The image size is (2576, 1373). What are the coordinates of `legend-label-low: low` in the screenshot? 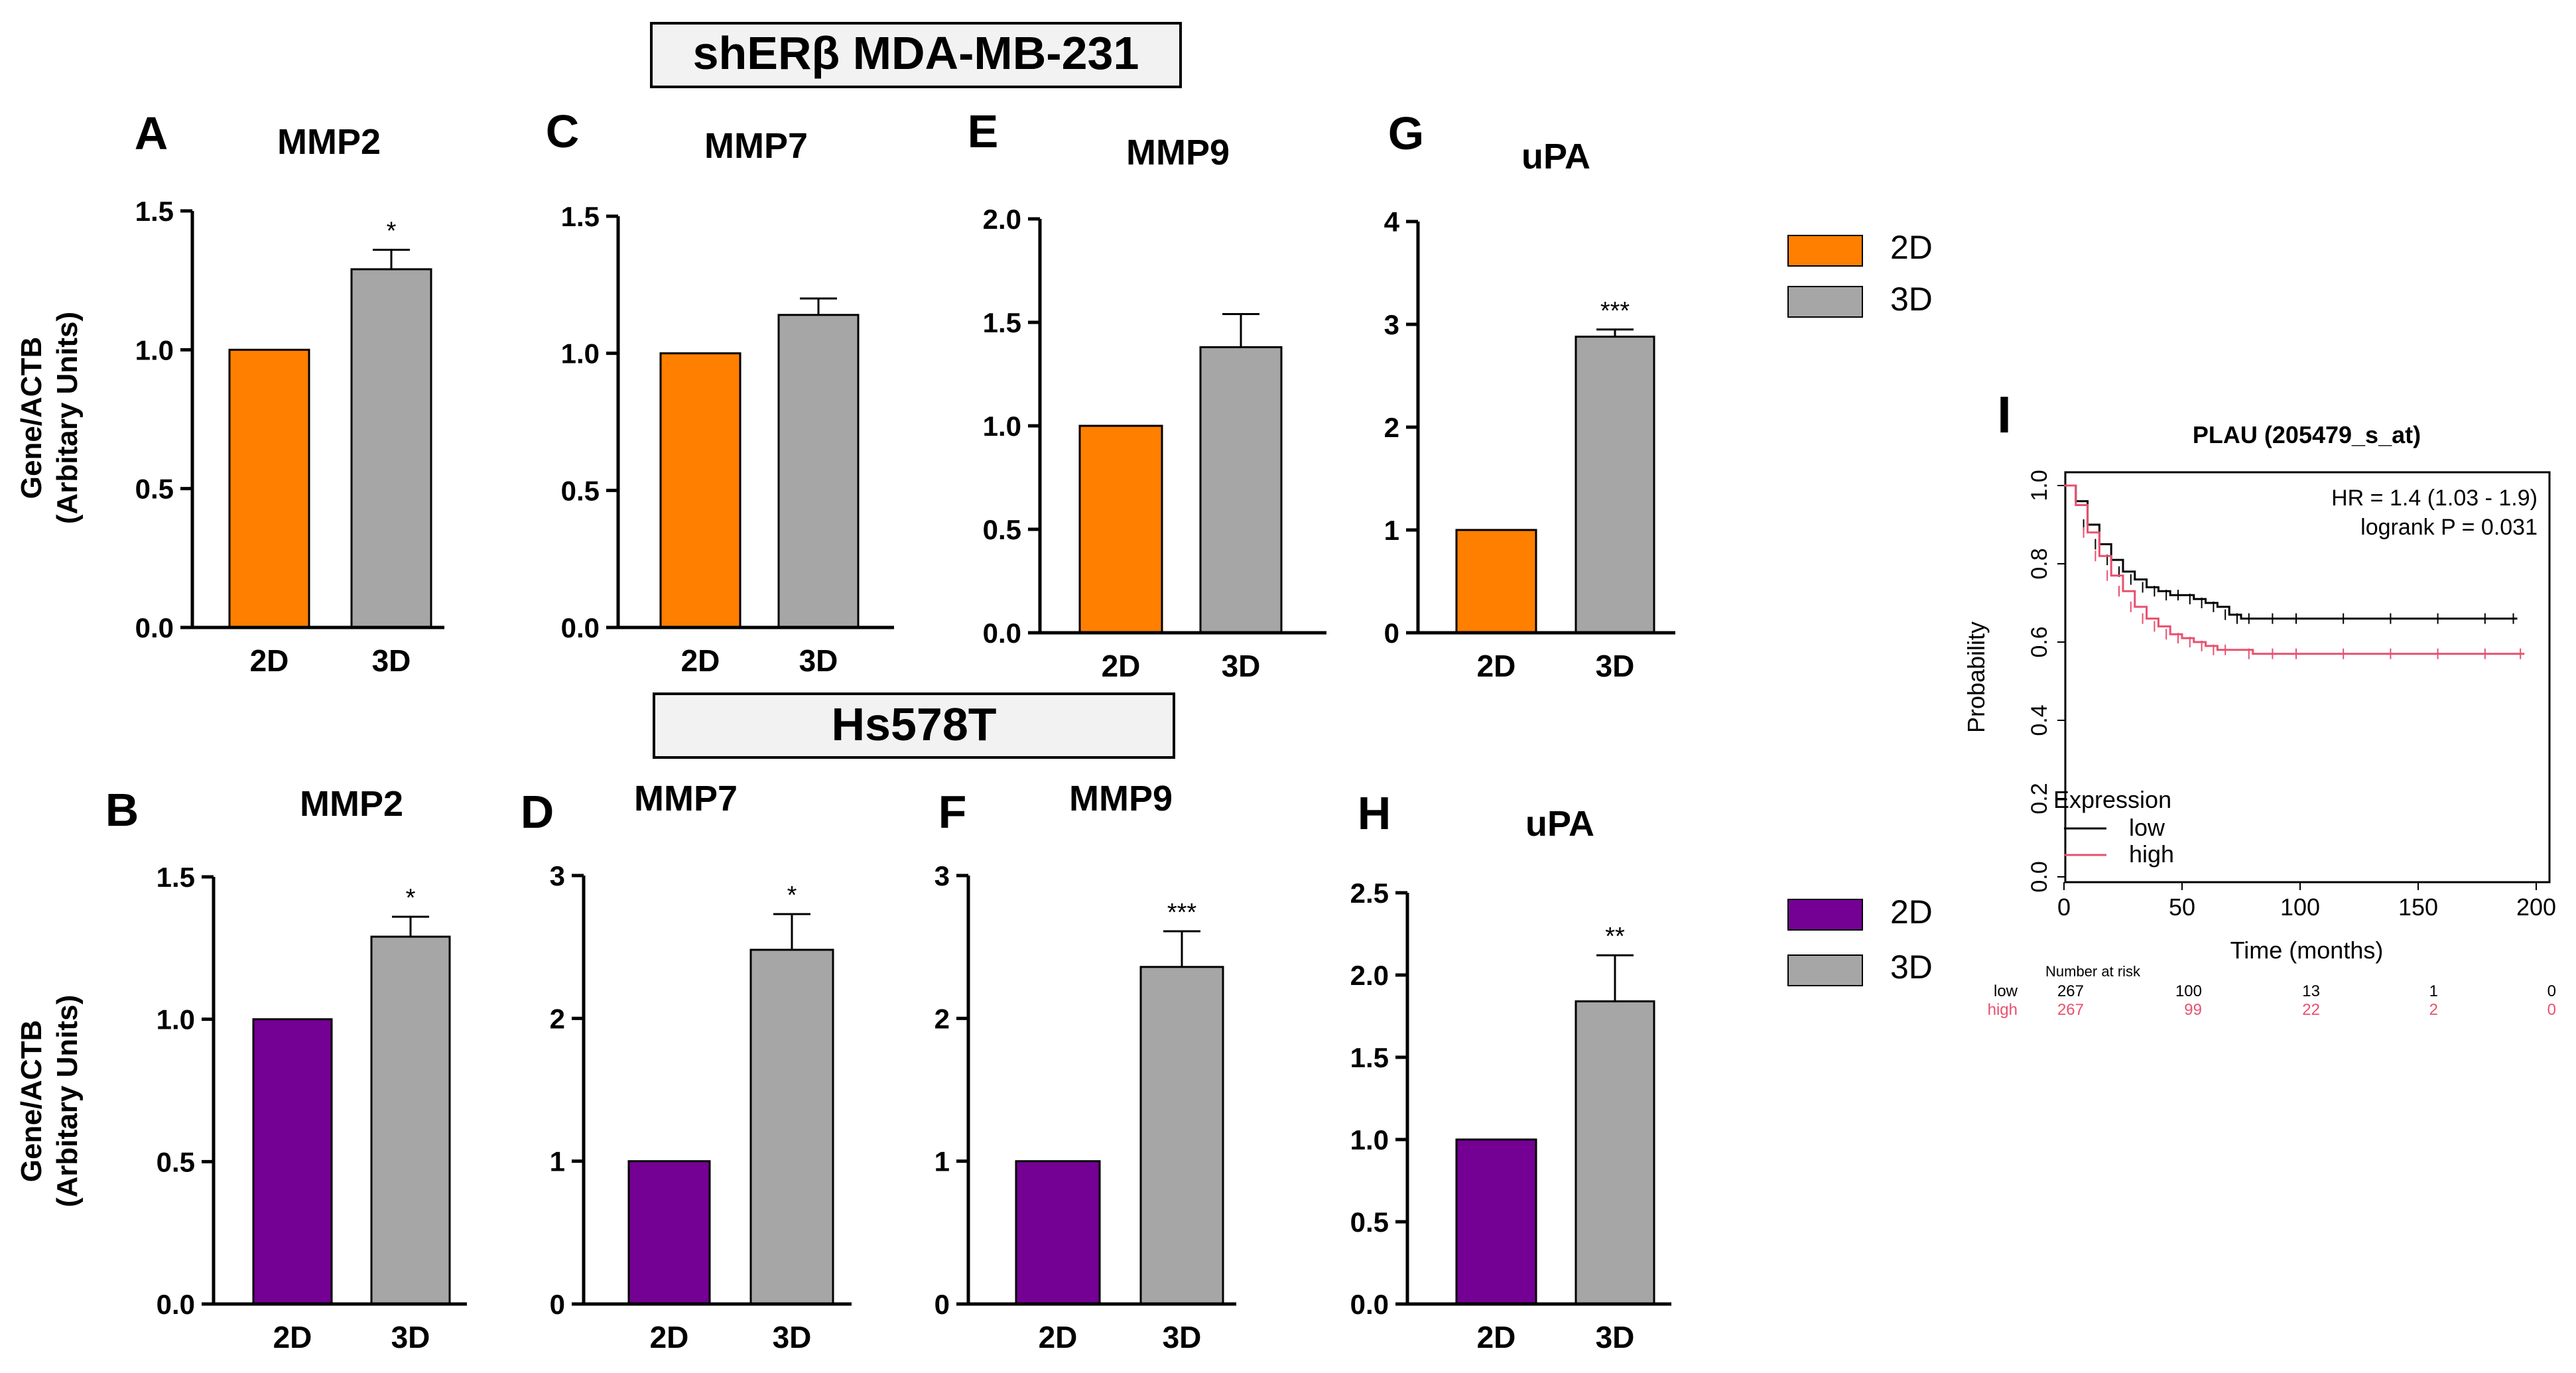 It's located at (2147, 827).